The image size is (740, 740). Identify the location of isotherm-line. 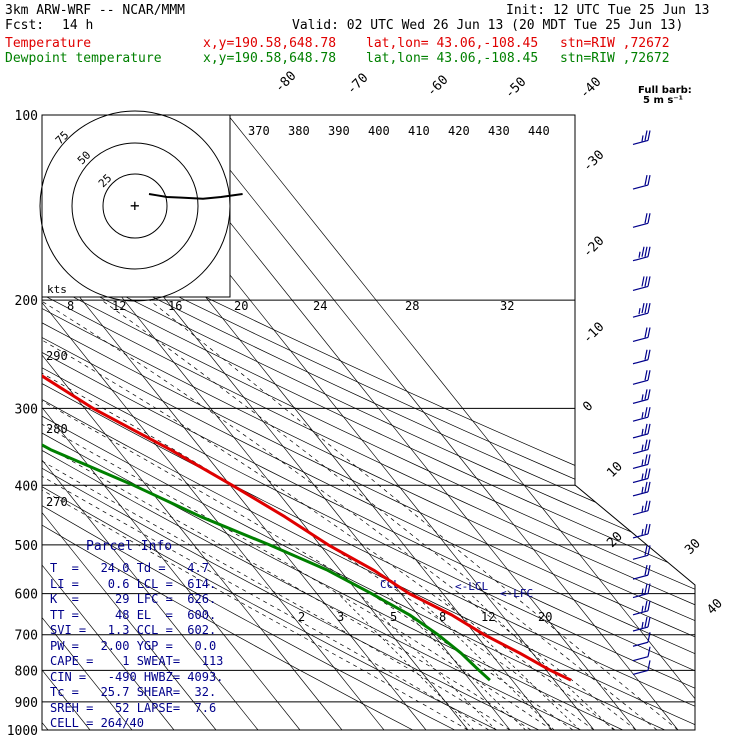
(108, 422).